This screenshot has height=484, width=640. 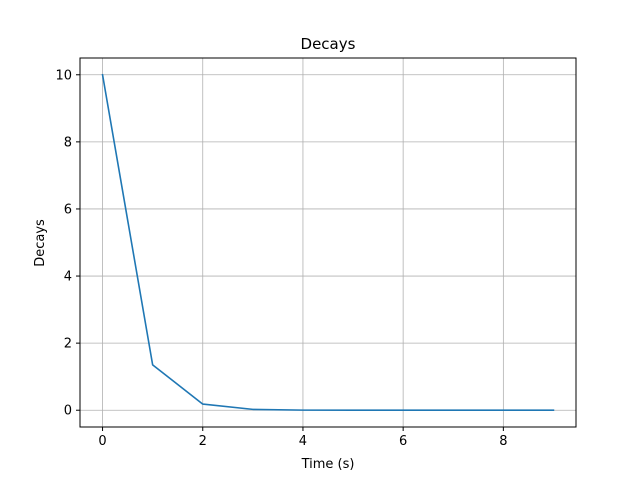 I want to click on y-tick-label: 4, so click(x=68, y=277).